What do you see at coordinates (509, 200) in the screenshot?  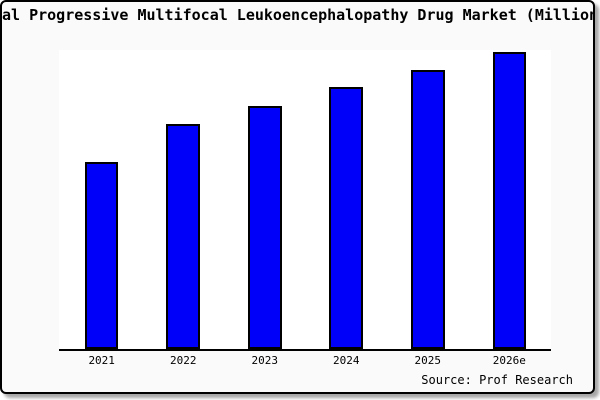 I see `bar-2026e` at bounding box center [509, 200].